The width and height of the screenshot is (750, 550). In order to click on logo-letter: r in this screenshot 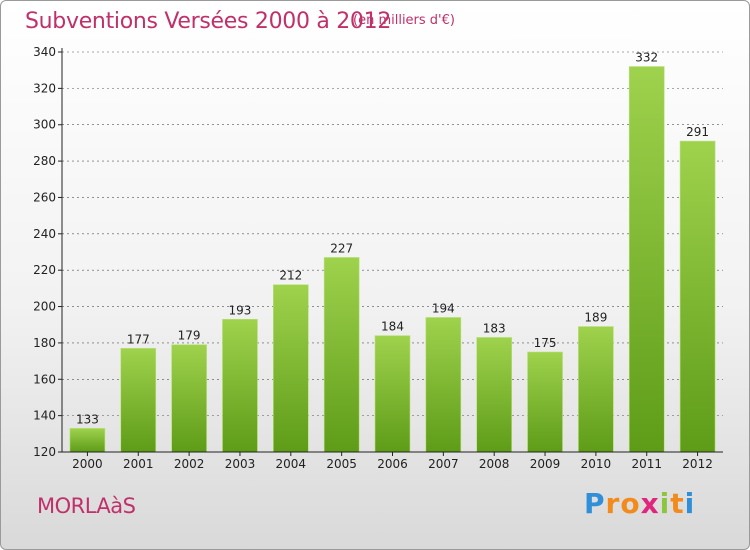, I will do `click(613, 503)`.